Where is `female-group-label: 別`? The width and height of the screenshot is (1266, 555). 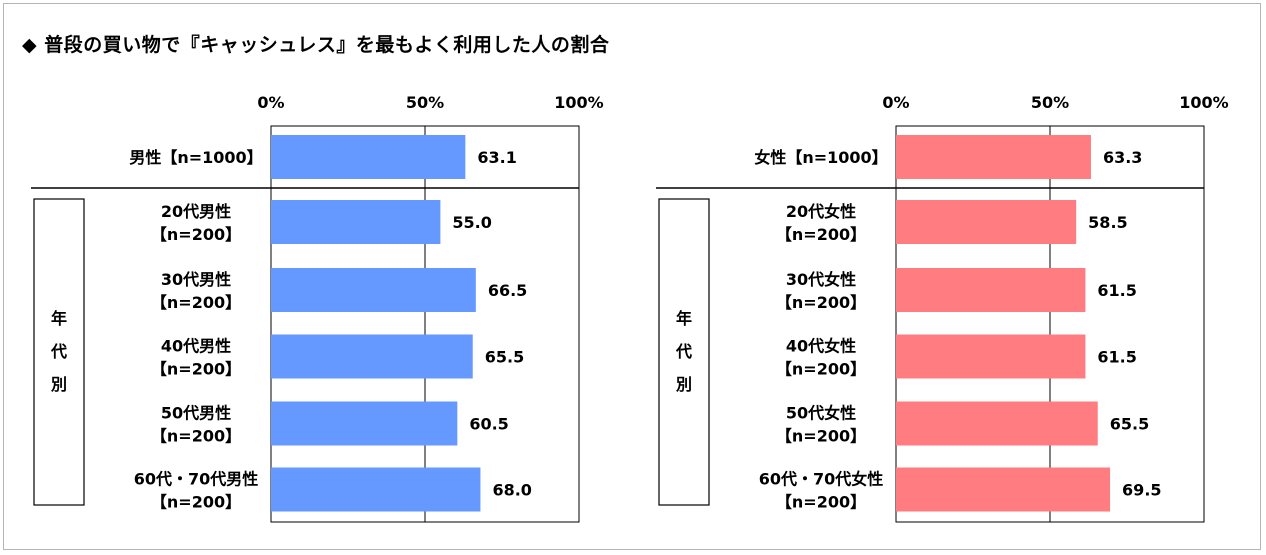 female-group-label: 別 is located at coordinates (684, 384).